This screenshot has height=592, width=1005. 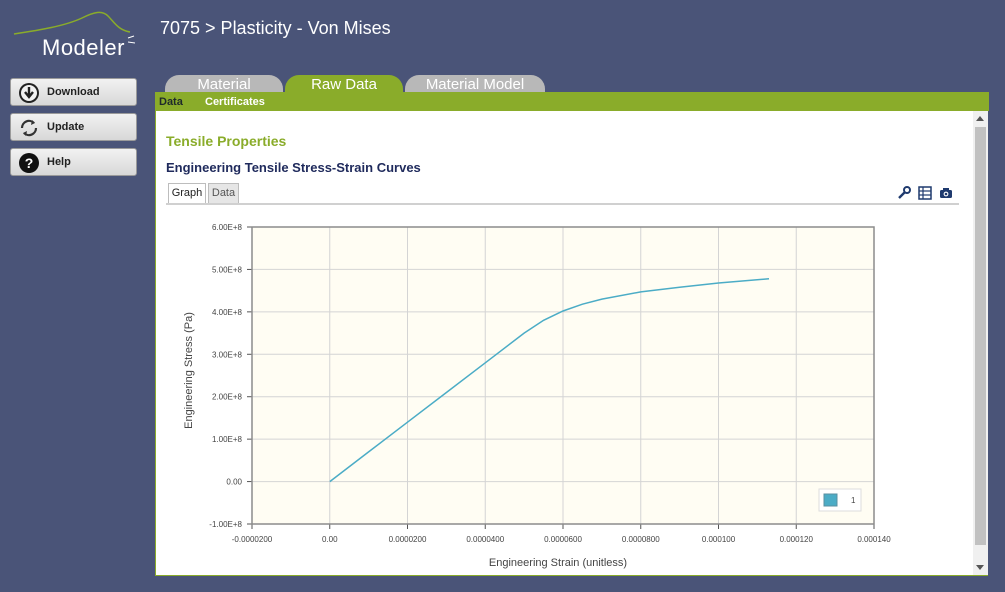 What do you see at coordinates (66, 127) in the screenshot?
I see `update-label: Update` at bounding box center [66, 127].